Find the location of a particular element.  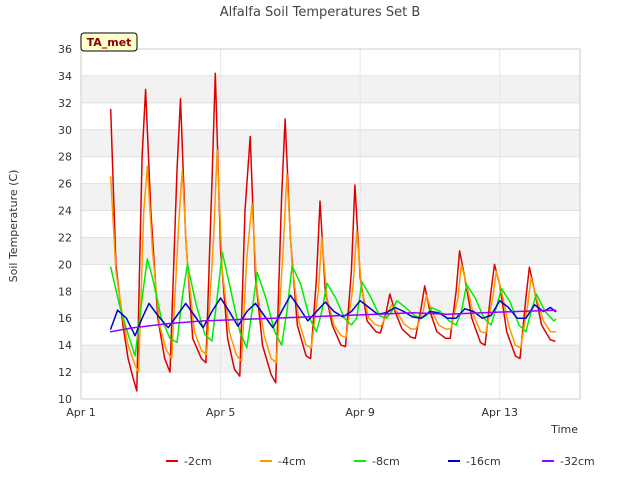

y-tick-label: 10 is located at coordinates (65, 399).